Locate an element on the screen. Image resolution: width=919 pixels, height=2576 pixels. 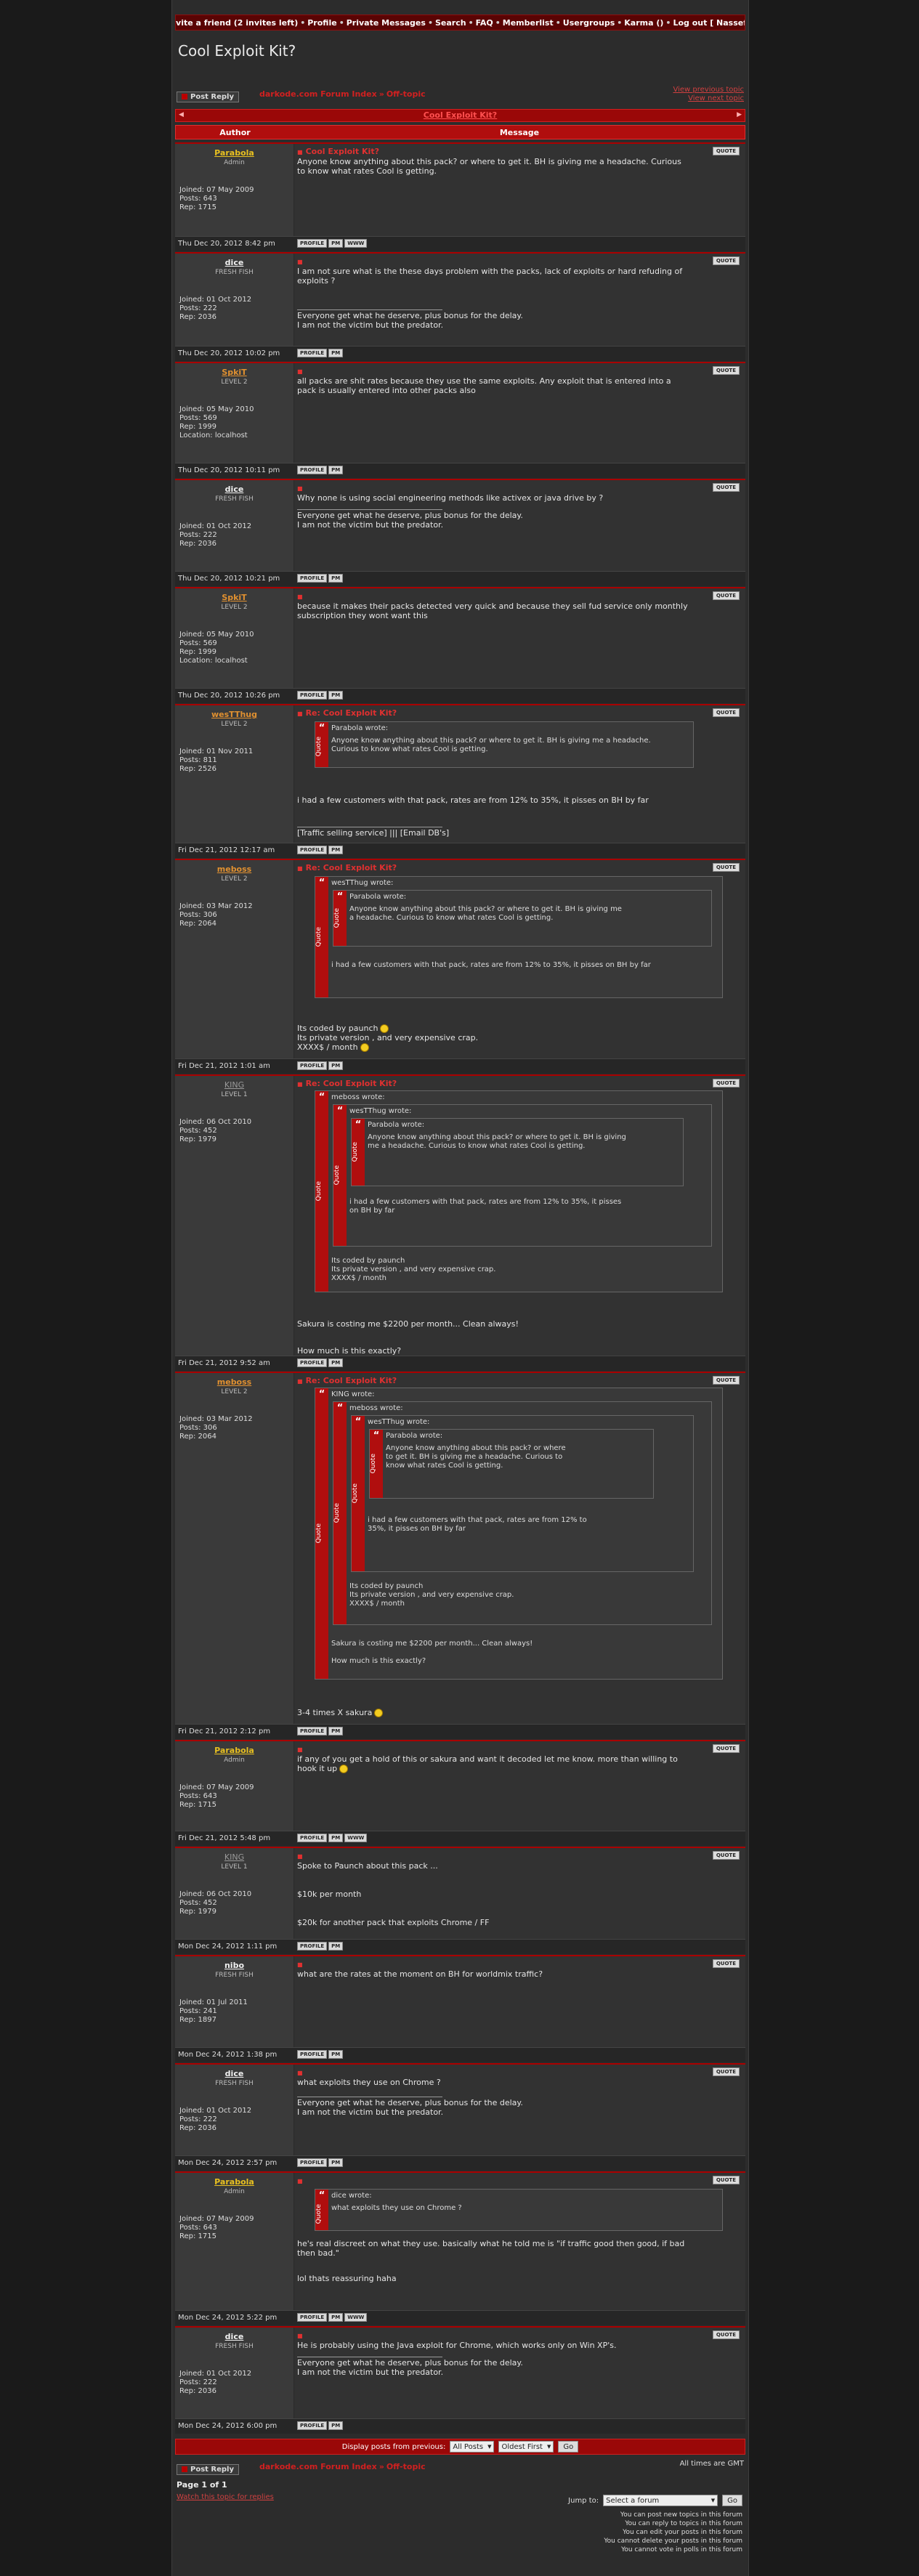
next-arrow-icon: ▶ is located at coordinates (739, 114).